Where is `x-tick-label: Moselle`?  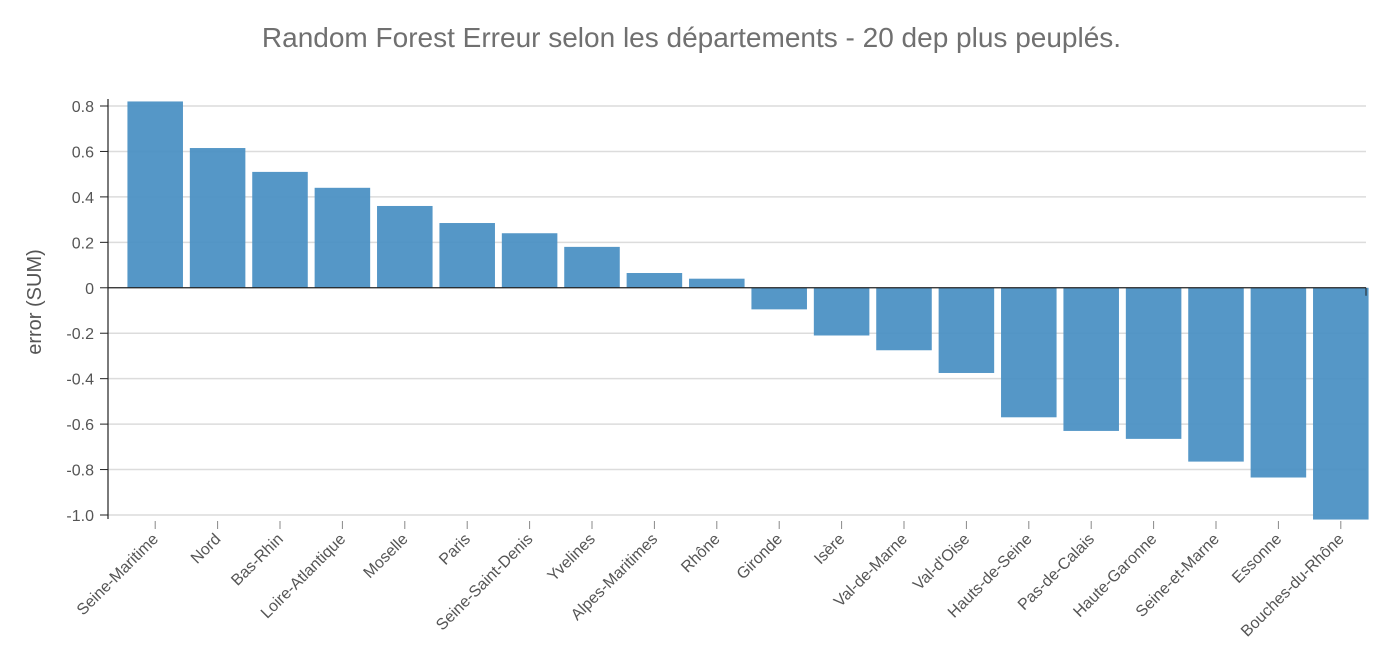
x-tick-label: Moselle is located at coordinates (386, 556).